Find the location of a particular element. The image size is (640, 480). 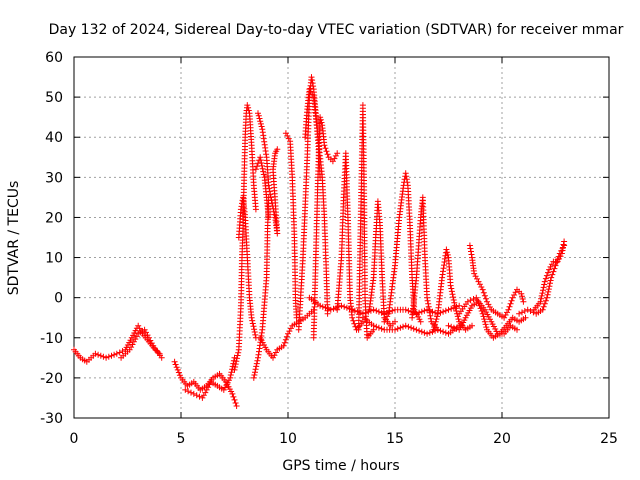

x-tick-label: 5 is located at coordinates (181, 439).